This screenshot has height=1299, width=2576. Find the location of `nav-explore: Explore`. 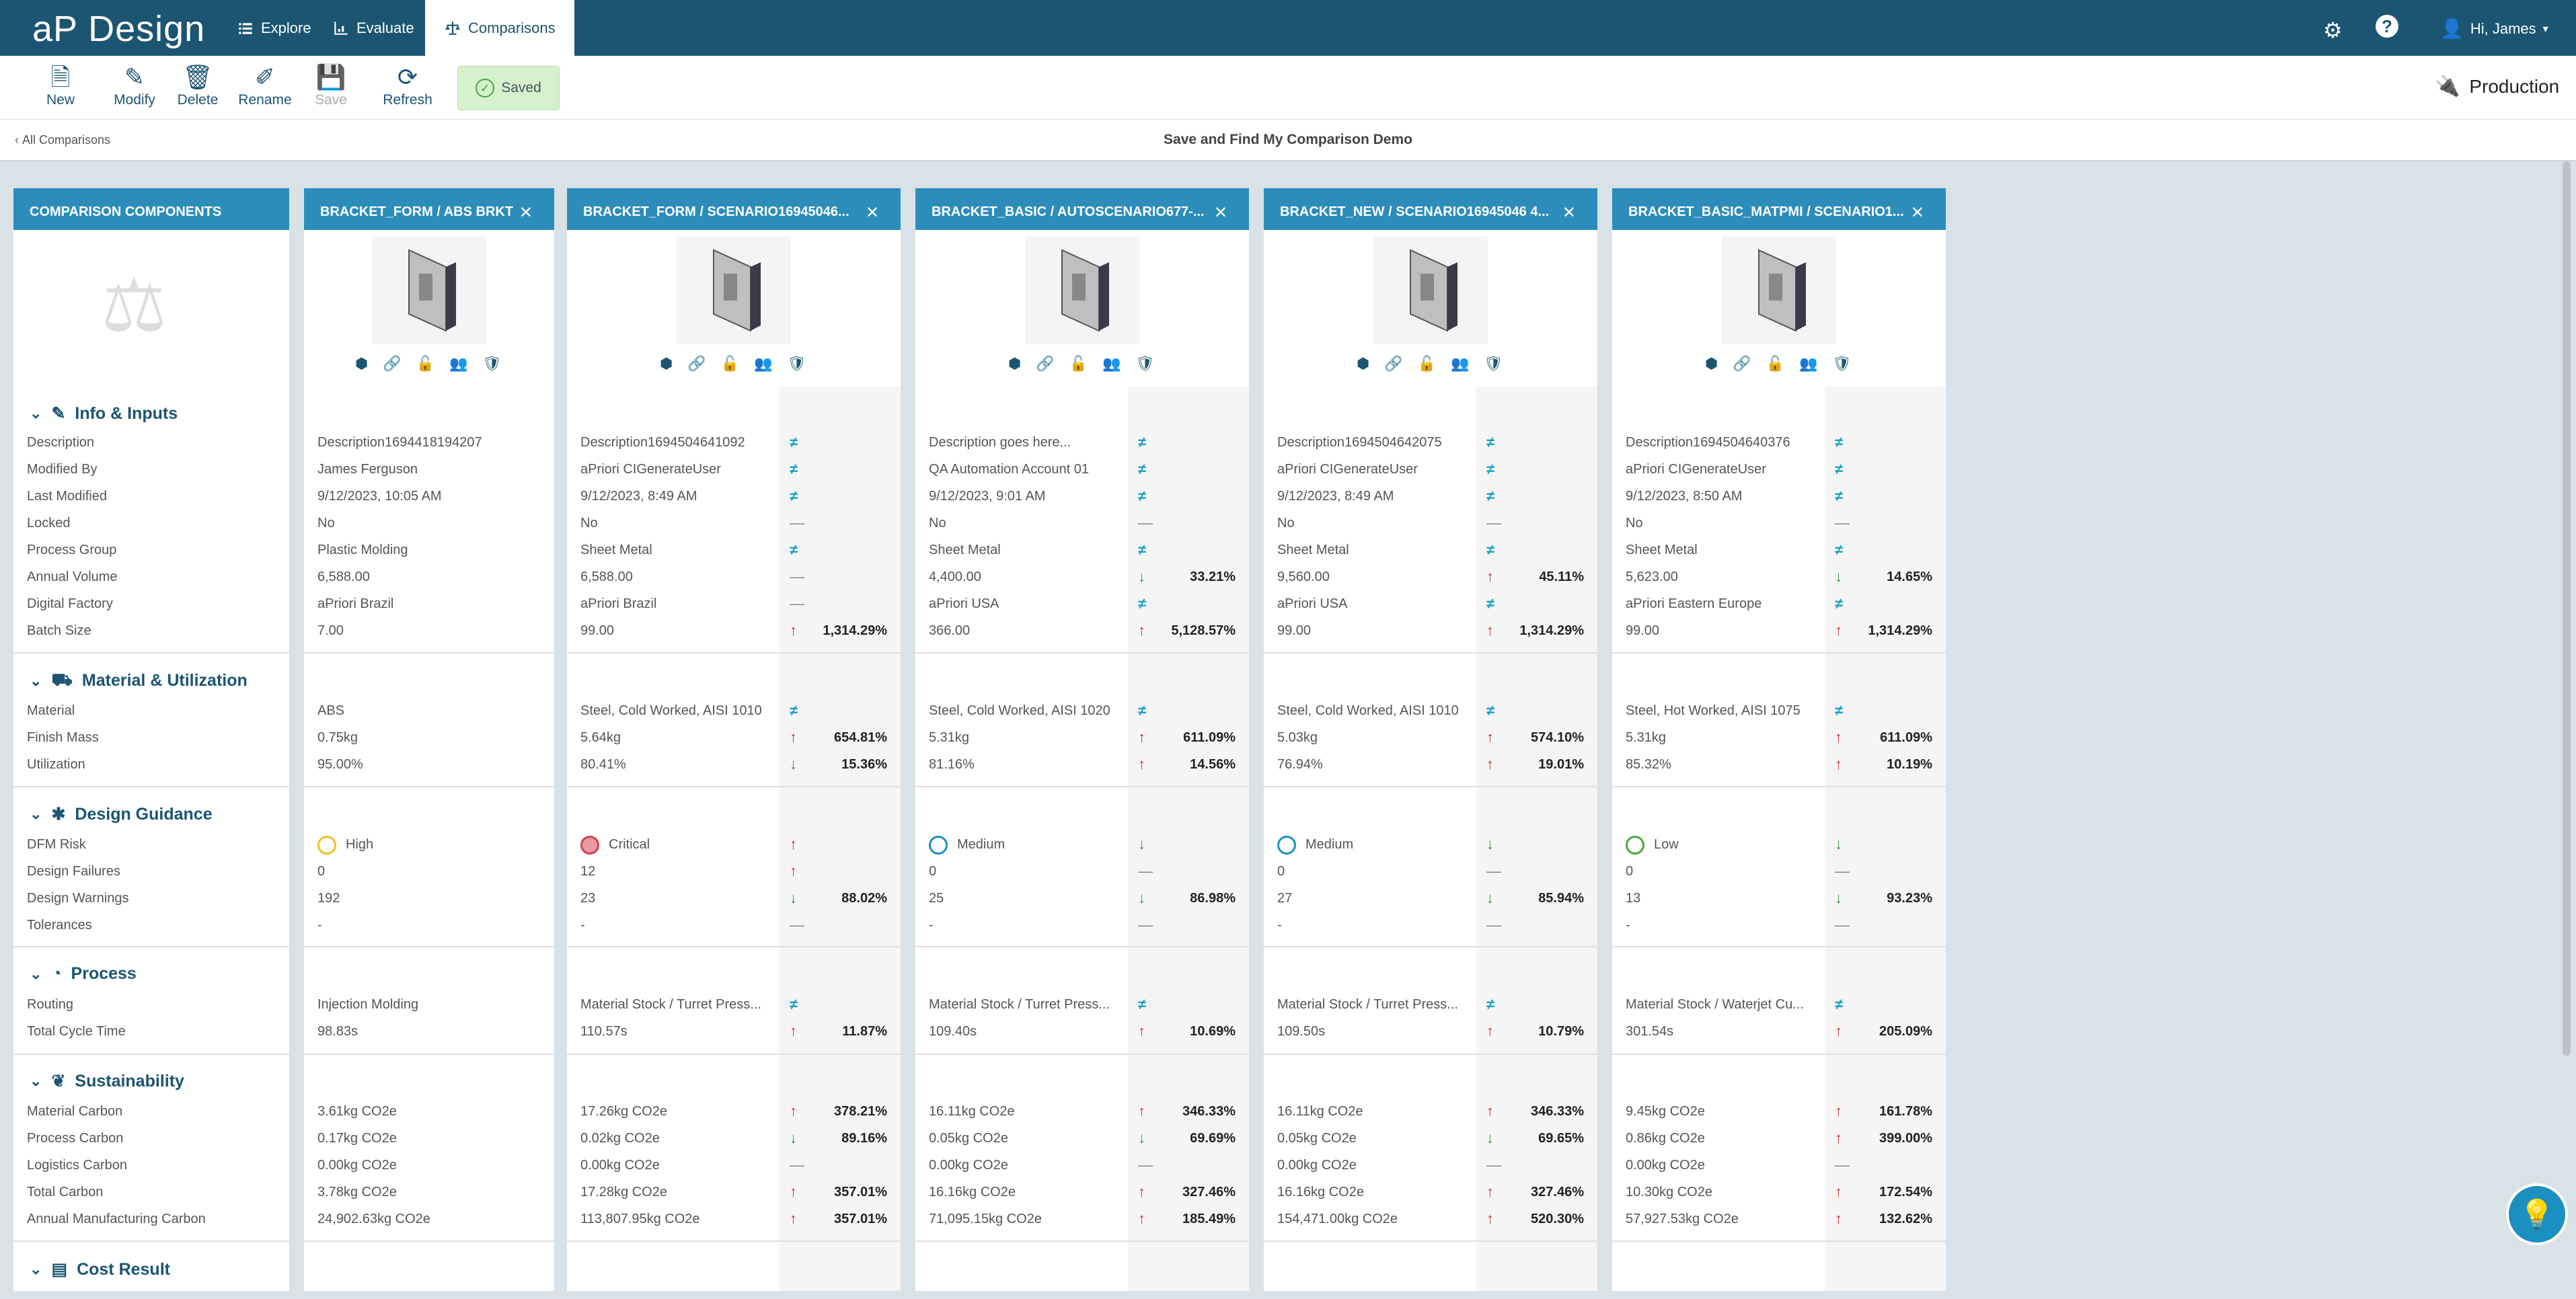

nav-explore: Explore is located at coordinates (274, 28).